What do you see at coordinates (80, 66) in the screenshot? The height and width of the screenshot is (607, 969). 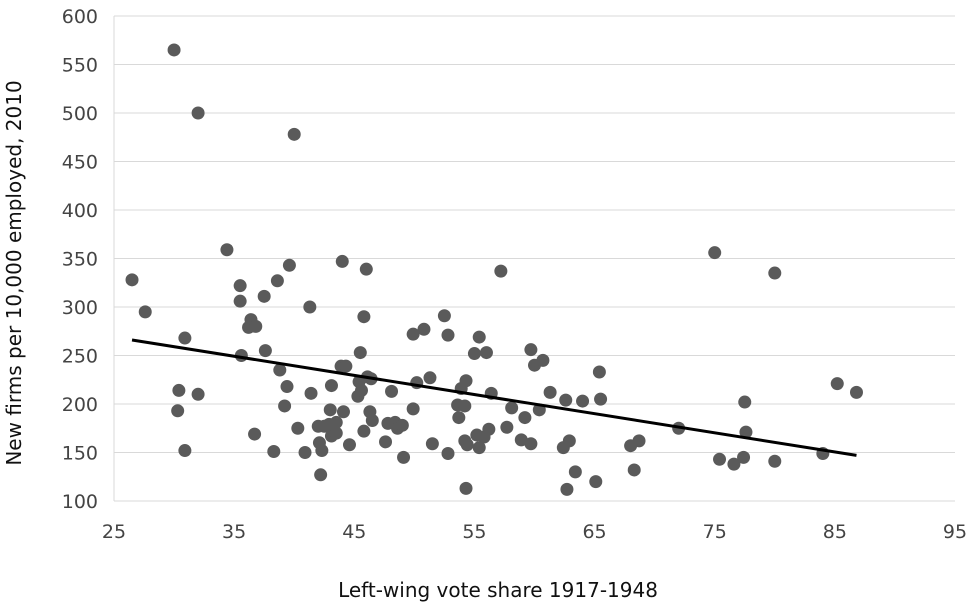 I see `y-tick-550: 550` at bounding box center [80, 66].